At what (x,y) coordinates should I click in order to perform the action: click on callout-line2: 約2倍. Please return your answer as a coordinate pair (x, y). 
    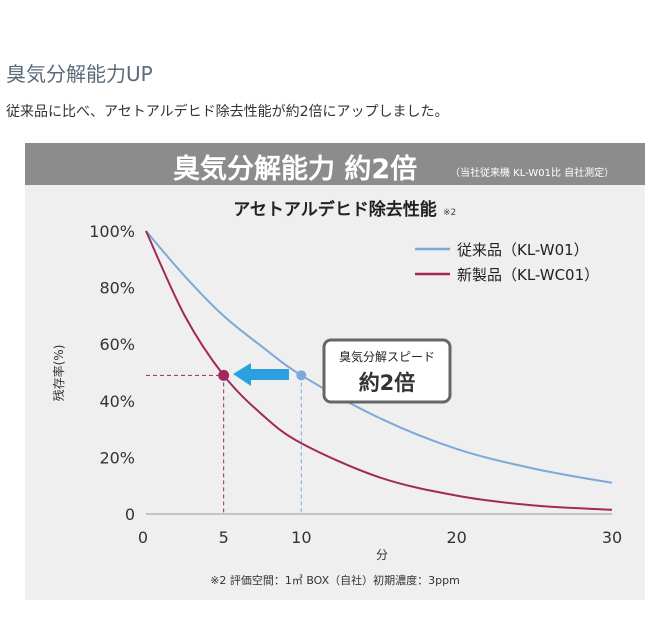
    Looking at the image, I should click on (387, 383).